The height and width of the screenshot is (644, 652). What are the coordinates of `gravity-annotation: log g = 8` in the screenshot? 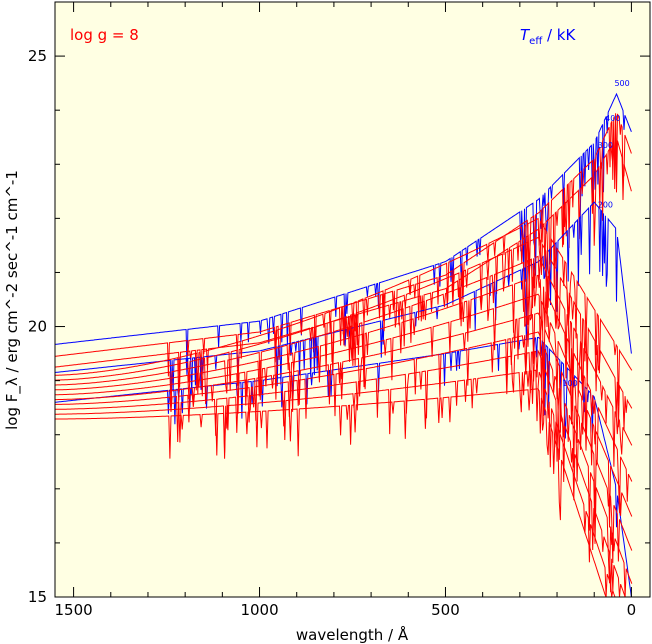 It's located at (104, 35).